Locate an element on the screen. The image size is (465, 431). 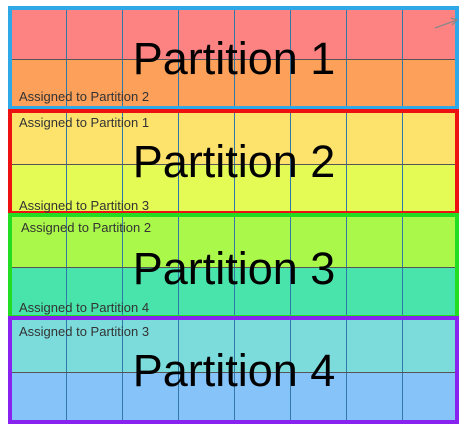
partition-3-title: Partition 3 is located at coordinates (234, 268).